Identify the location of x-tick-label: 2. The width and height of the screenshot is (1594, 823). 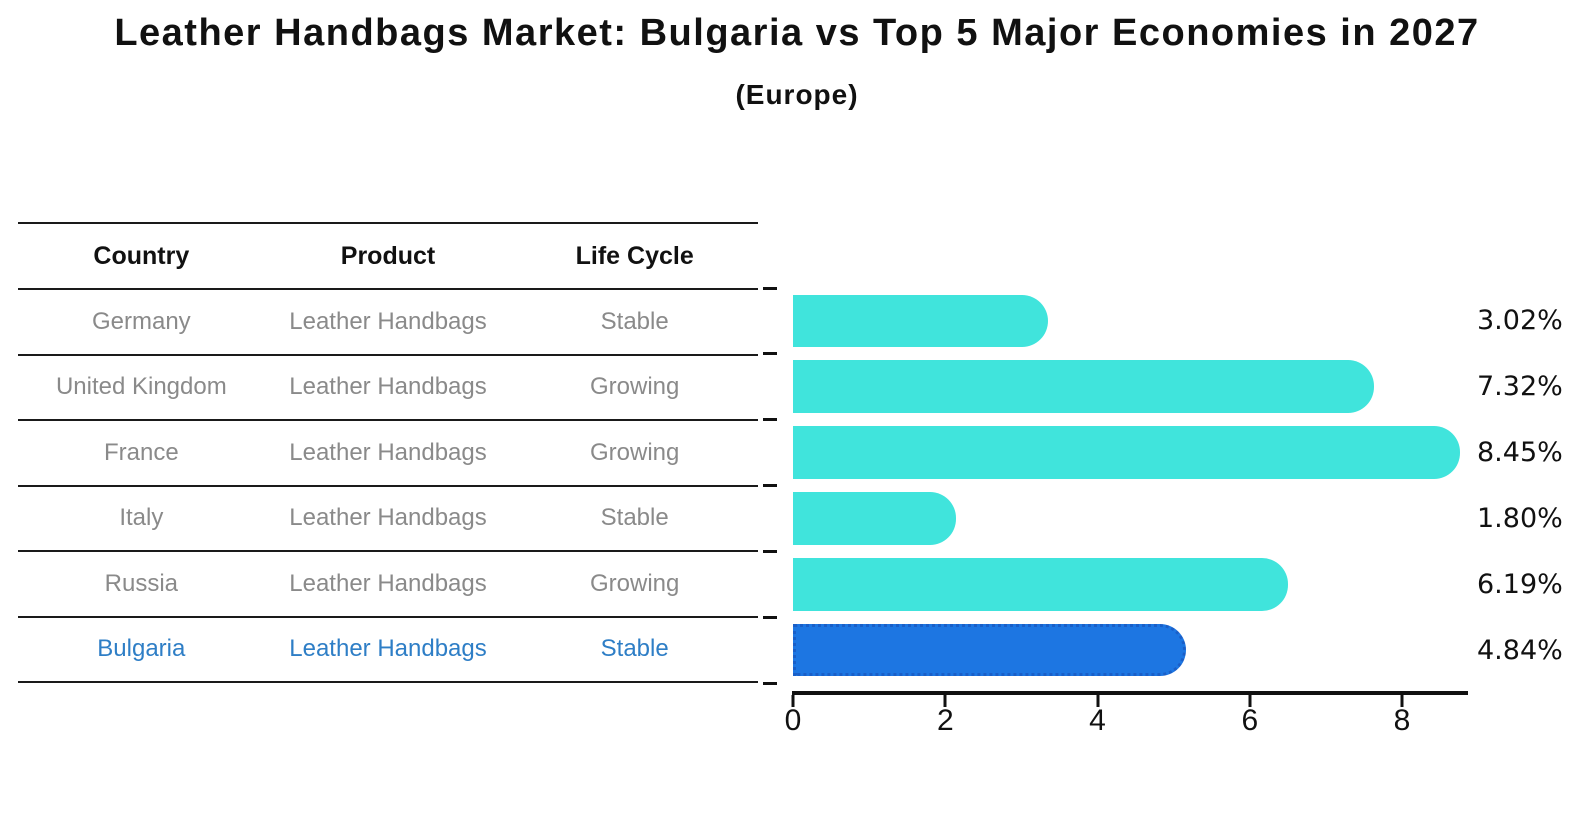
(945, 720).